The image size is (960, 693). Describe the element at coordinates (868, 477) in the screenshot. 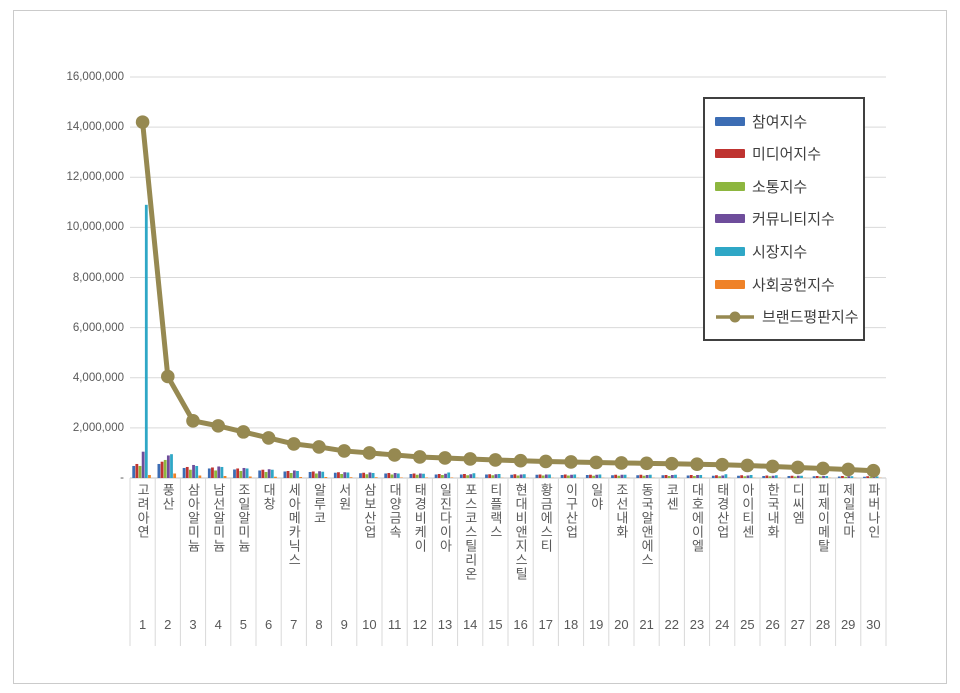

I see `bar-미디어지수-rank30` at that location.